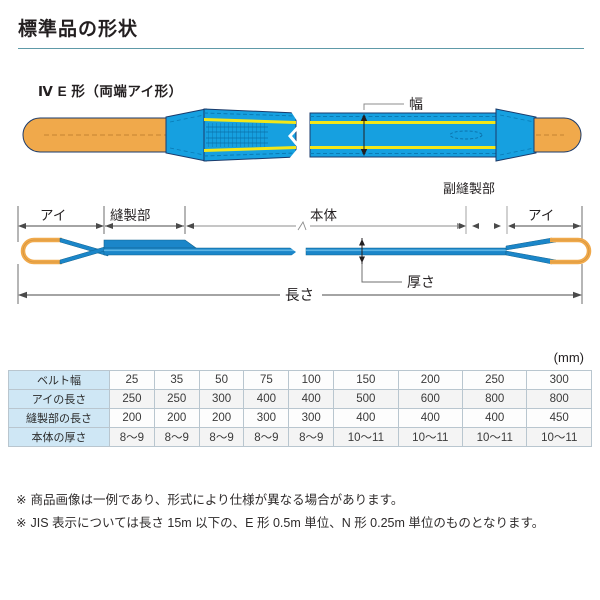  I want to click on profile-right-taper, so click(531, 251).